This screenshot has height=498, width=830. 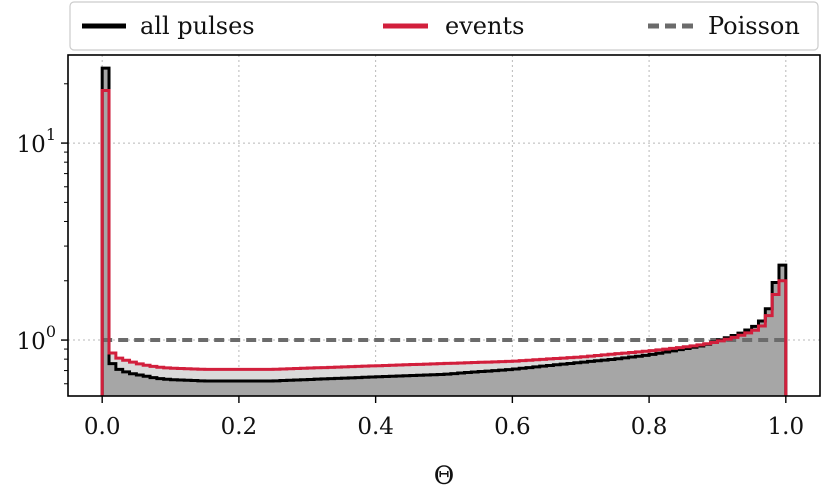 What do you see at coordinates (754, 26) in the screenshot?
I see `legend-label-poisson: Poisson` at bounding box center [754, 26].